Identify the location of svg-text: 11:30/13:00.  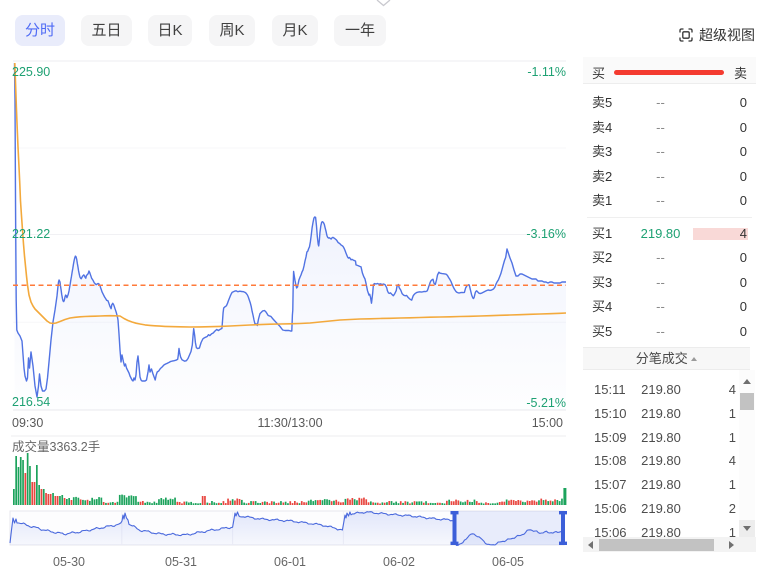
(289, 423).